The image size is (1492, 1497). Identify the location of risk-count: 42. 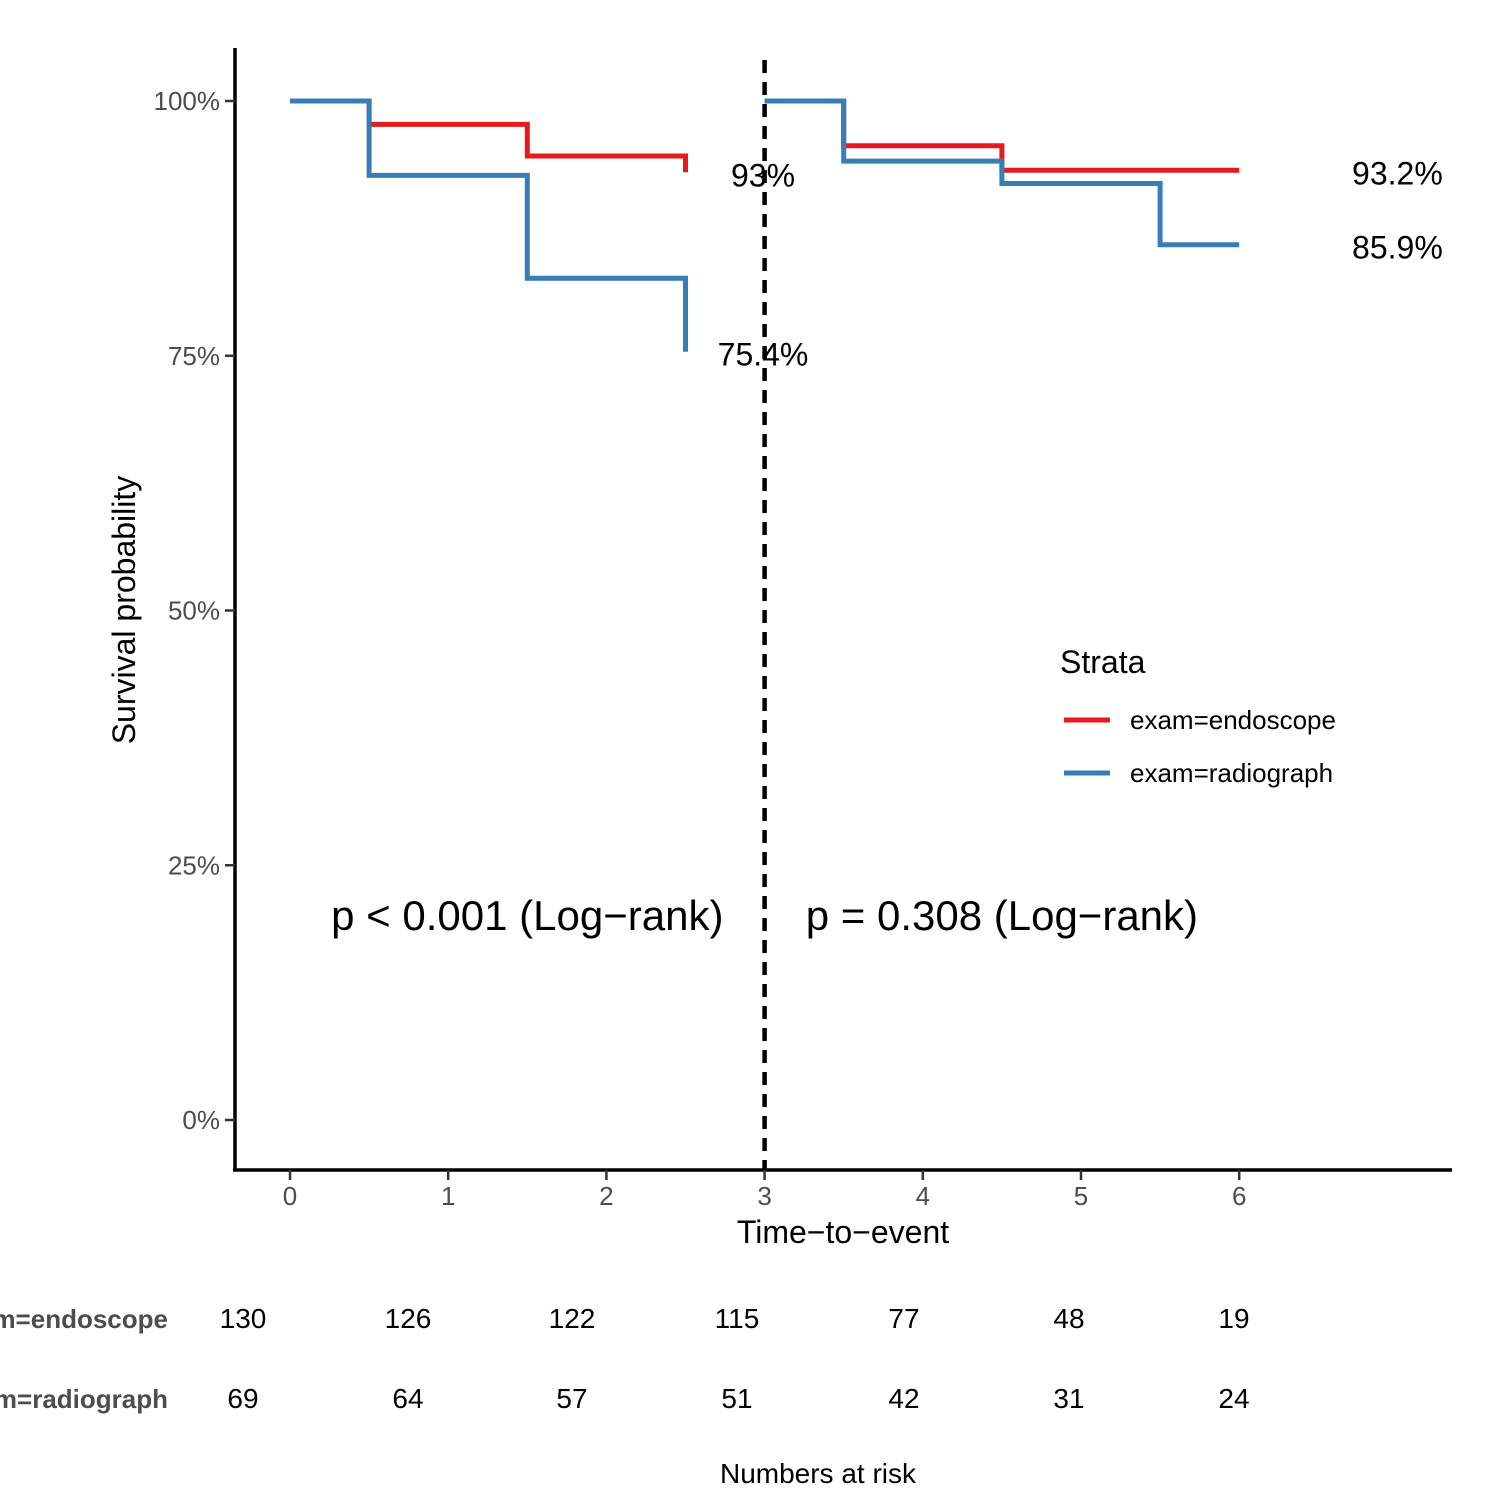
(903, 1398).